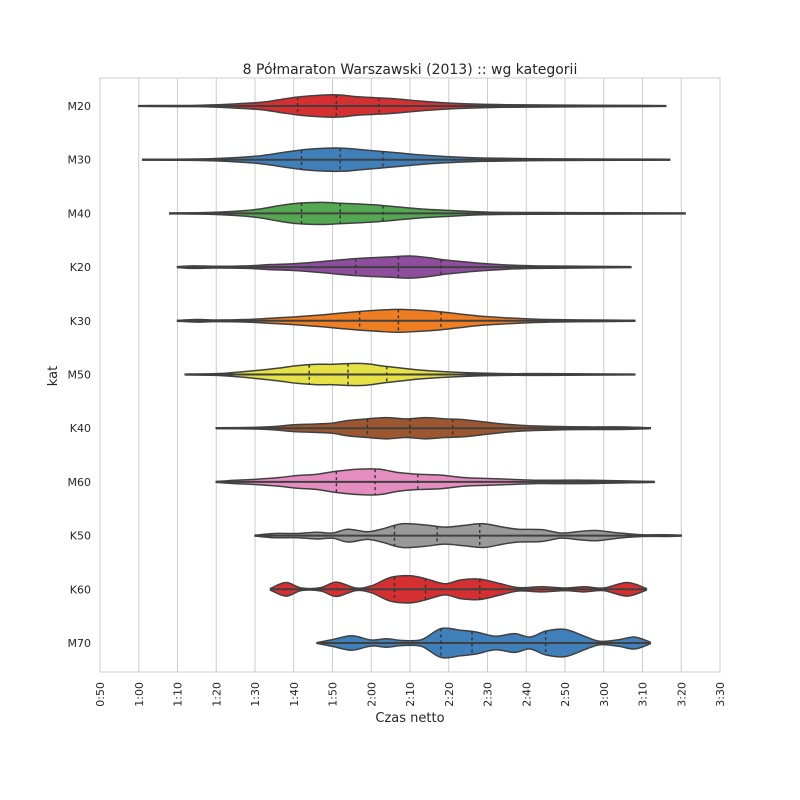 The width and height of the screenshot is (800, 800). I want to click on x-tick-label: 2:20, so click(449, 694).